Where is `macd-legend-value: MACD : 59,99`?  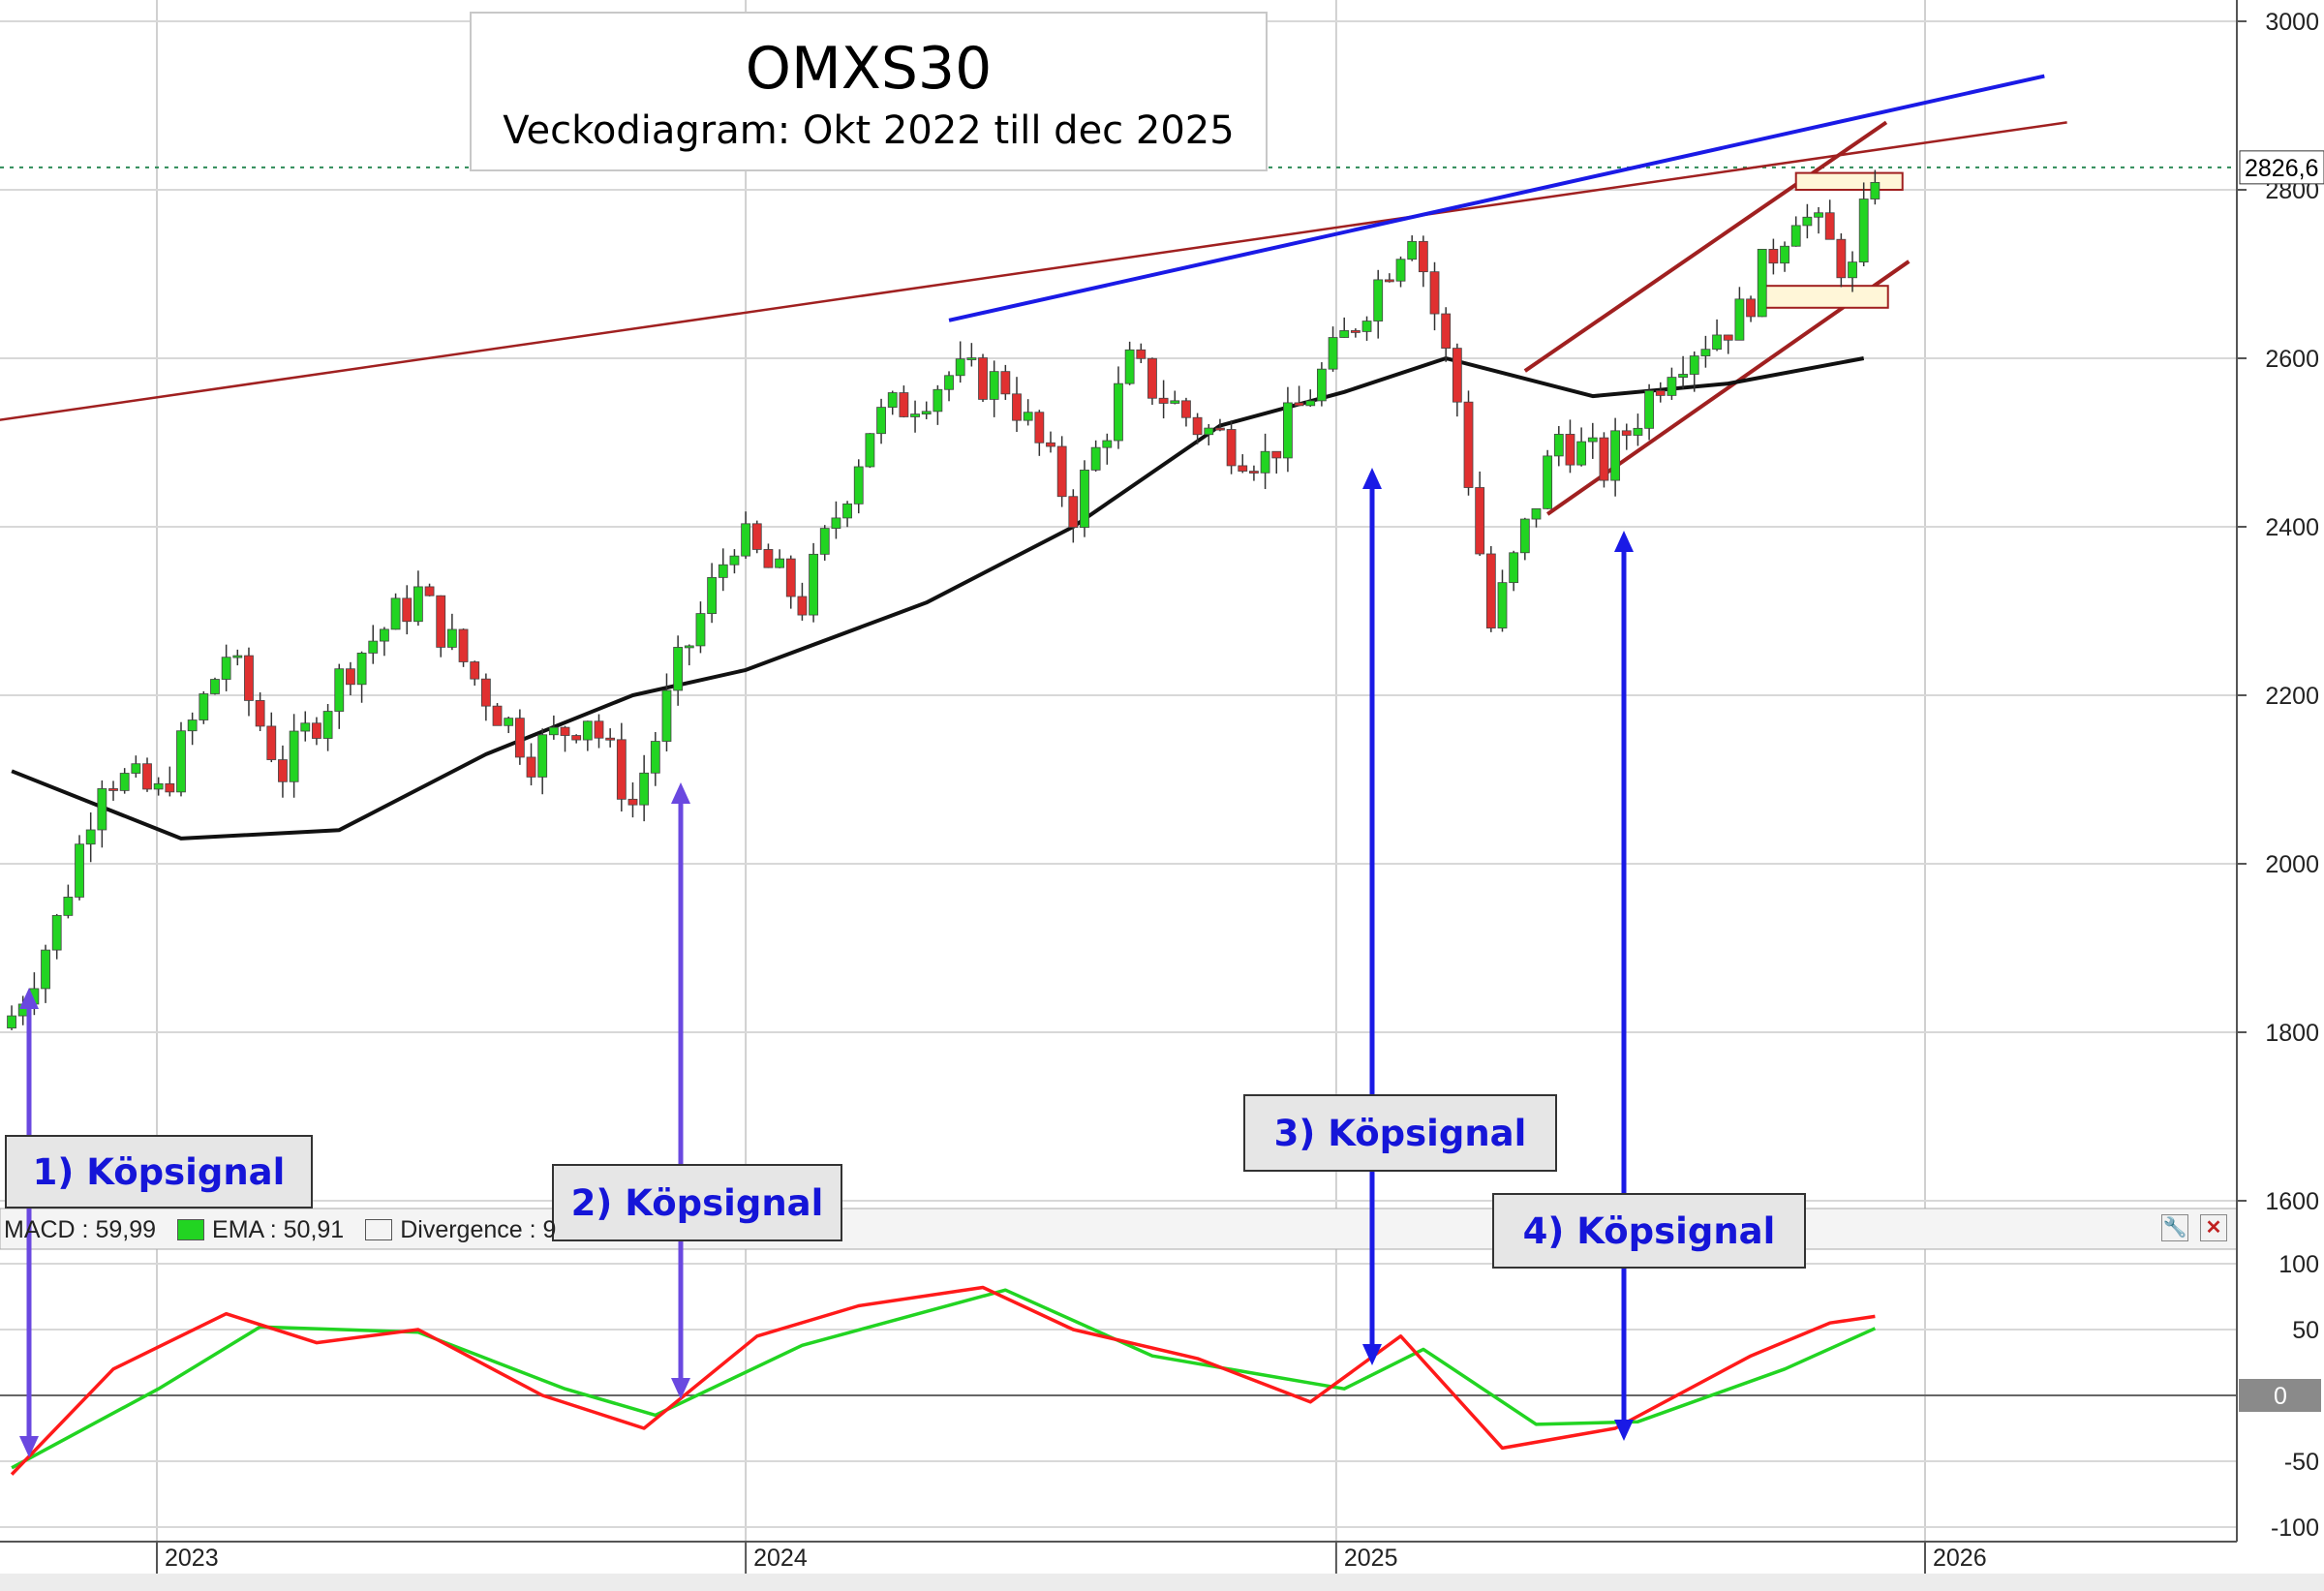
macd-legend-value: MACD : 59,99 is located at coordinates (81, 1229).